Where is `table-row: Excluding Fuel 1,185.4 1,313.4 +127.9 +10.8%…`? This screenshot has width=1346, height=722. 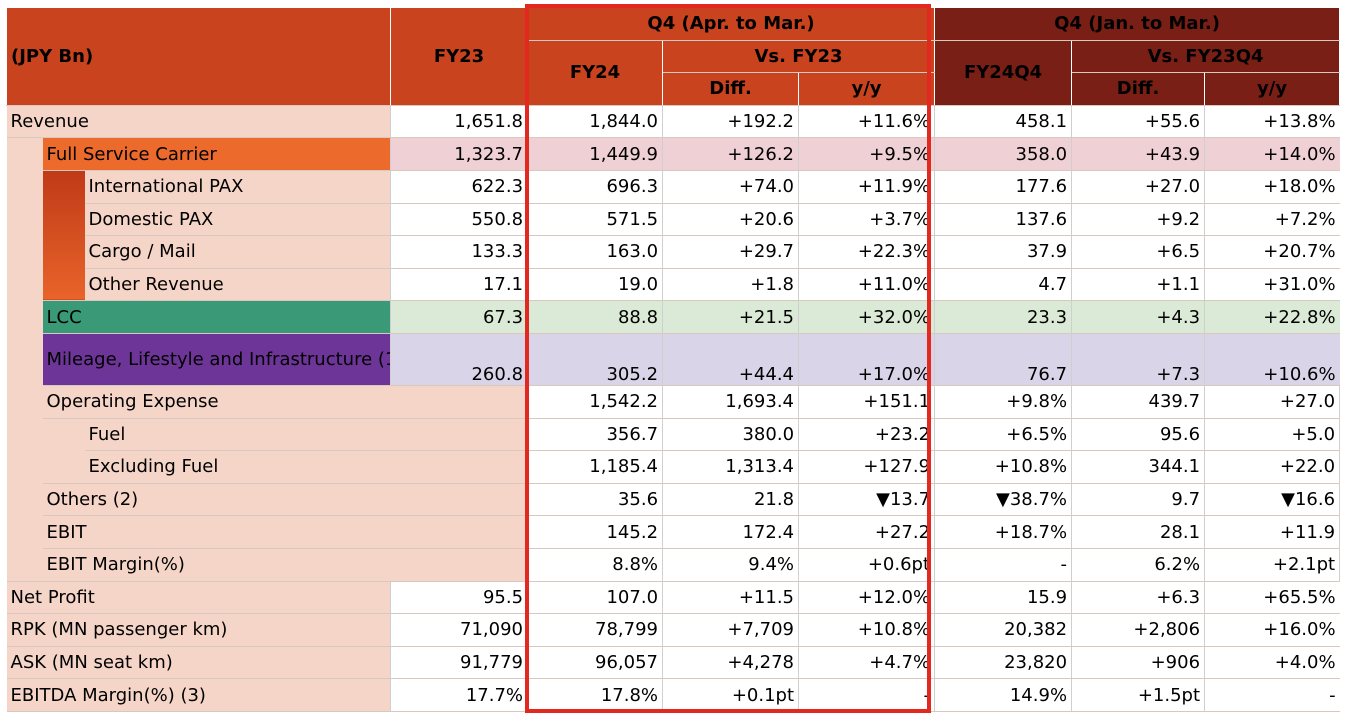
table-row: Excluding Fuel 1,185.4 1,313.4 +127.9 +10.8%… is located at coordinates (673, 467).